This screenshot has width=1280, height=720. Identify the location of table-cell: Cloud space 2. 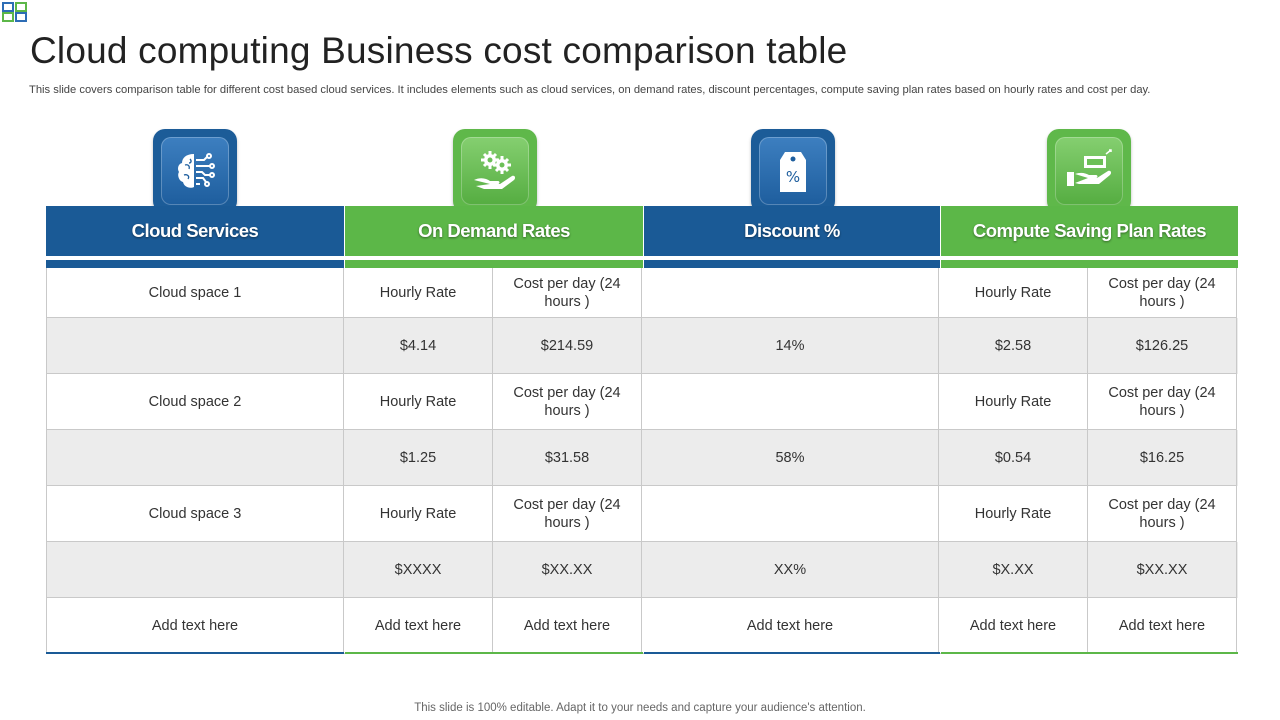
(195, 402).